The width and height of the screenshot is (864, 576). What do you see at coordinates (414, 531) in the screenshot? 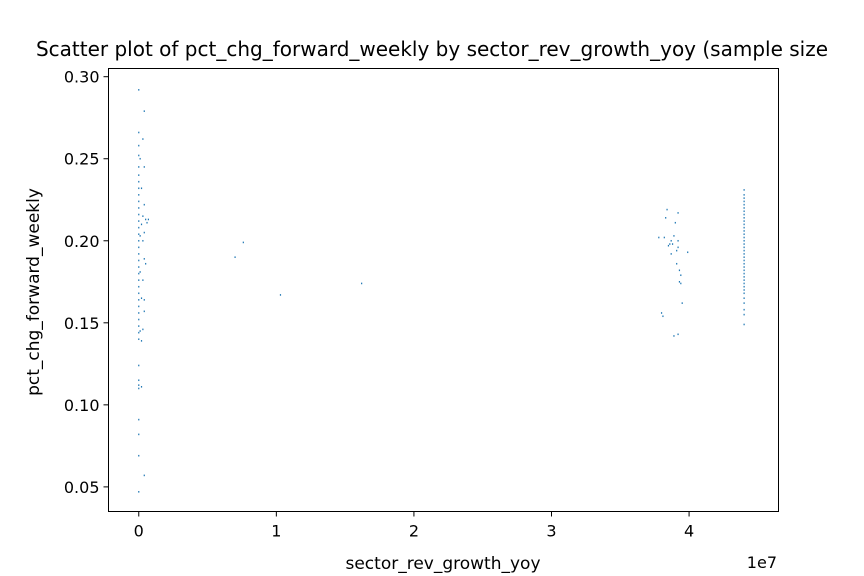
I see `x-tick-label: 2` at bounding box center [414, 531].